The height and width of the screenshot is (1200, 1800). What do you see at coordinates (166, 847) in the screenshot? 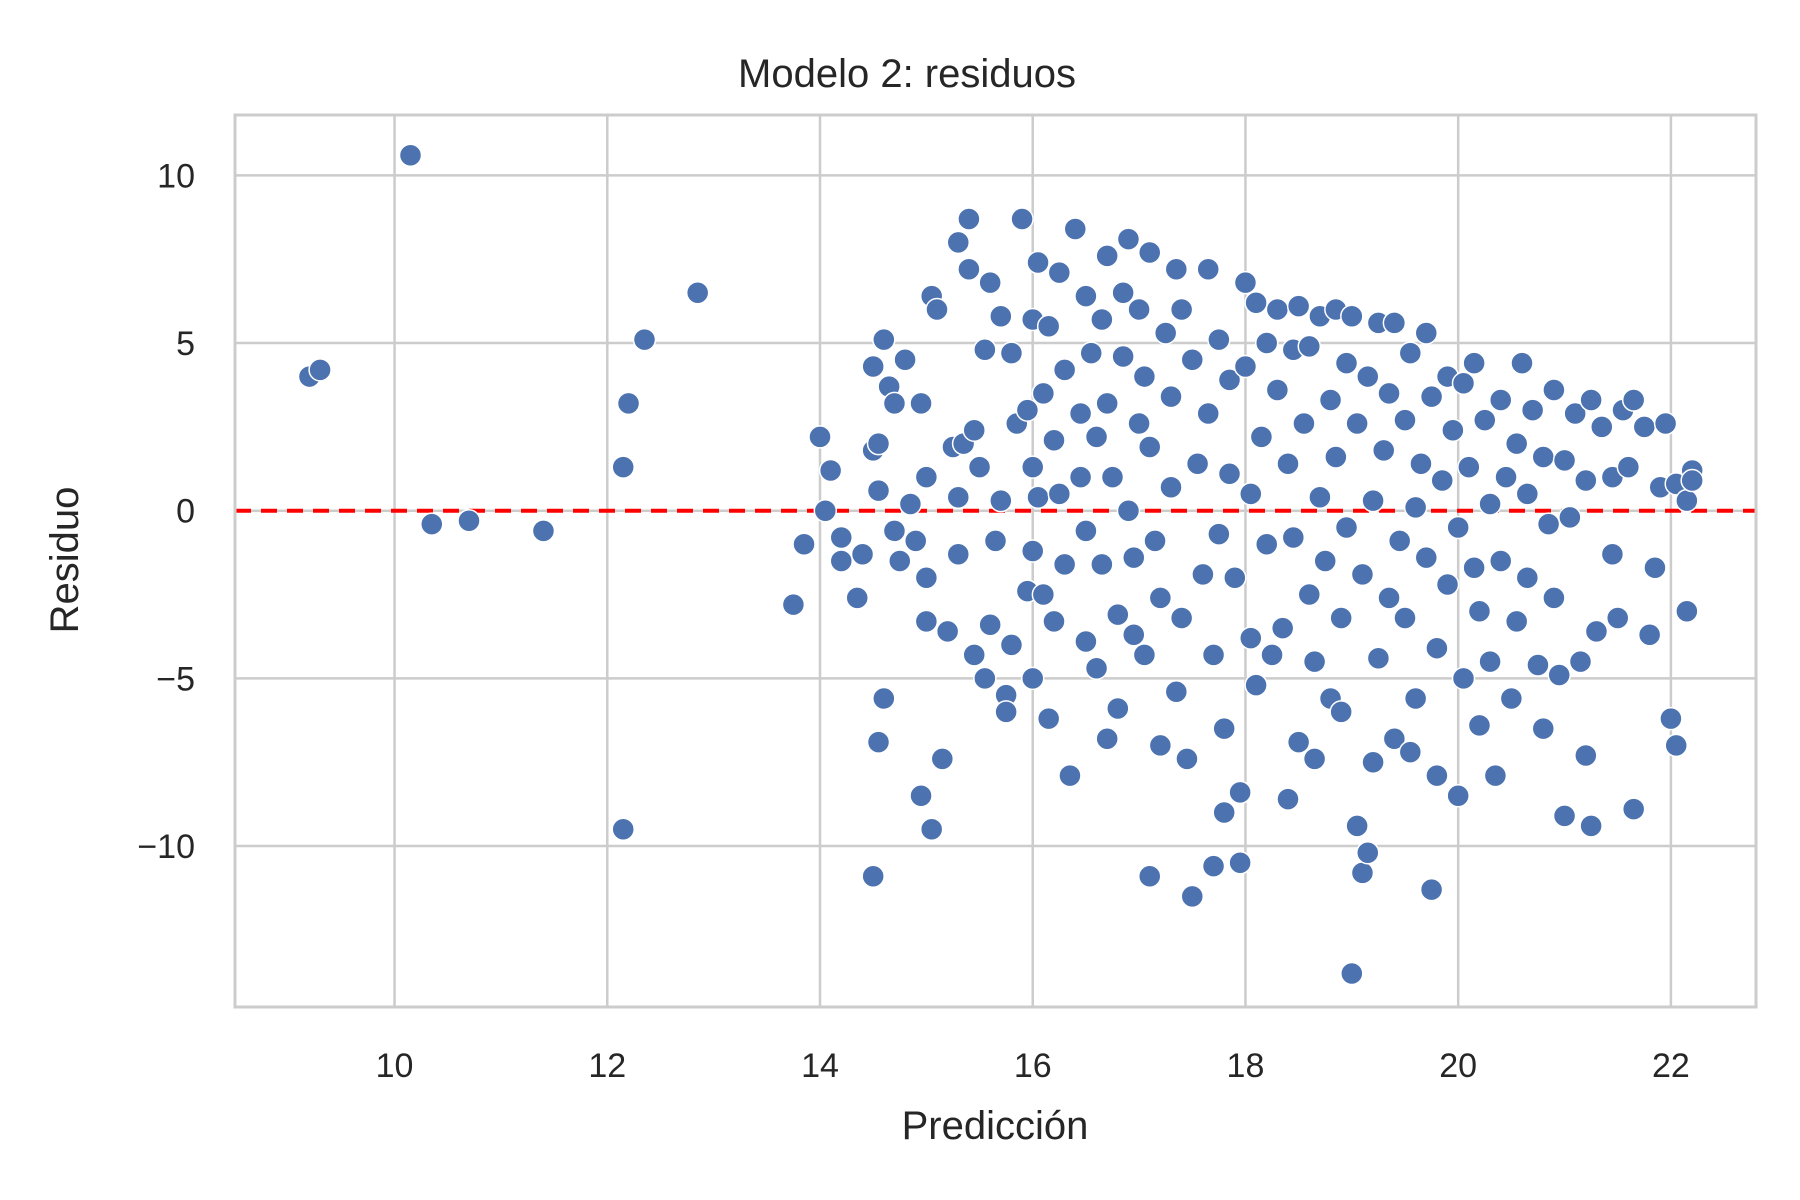
I see `y-tick-label: −10` at bounding box center [166, 847].